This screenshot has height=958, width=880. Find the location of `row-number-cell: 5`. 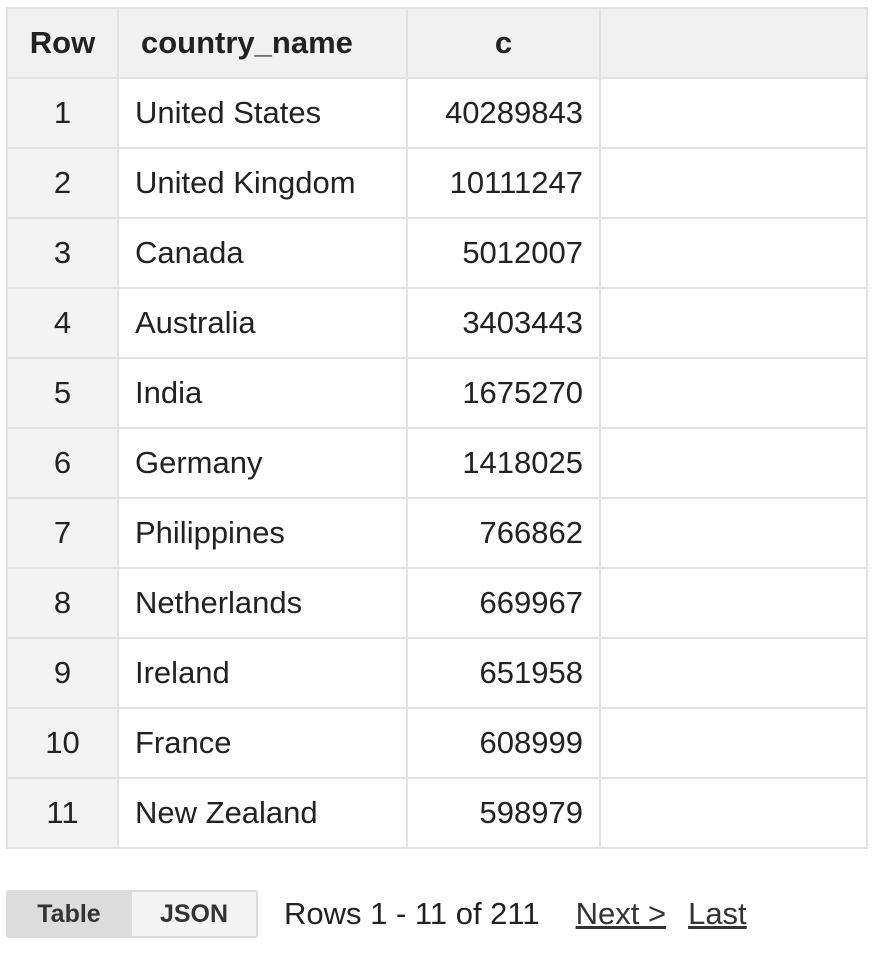

row-number-cell: 5 is located at coordinates (62, 393).